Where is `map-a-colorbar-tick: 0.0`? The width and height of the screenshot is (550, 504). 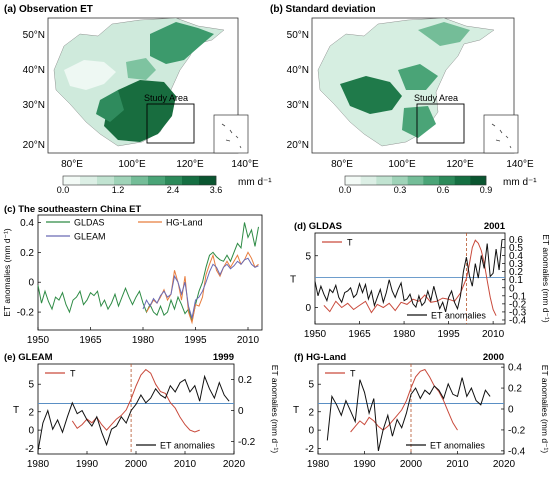 map-a-colorbar-tick: 0.0 is located at coordinates (63, 190).